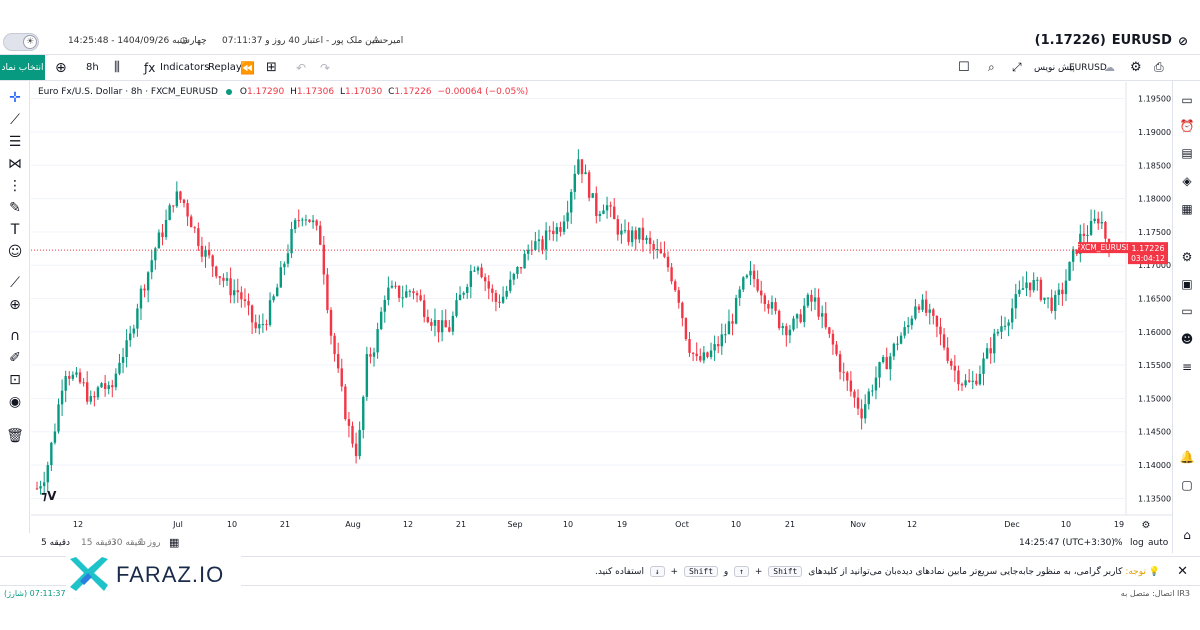 The width and height of the screenshot is (1200, 630). Describe the element at coordinates (15, 142) in the screenshot. I see `horizontal-lines-icon: ☰` at that location.